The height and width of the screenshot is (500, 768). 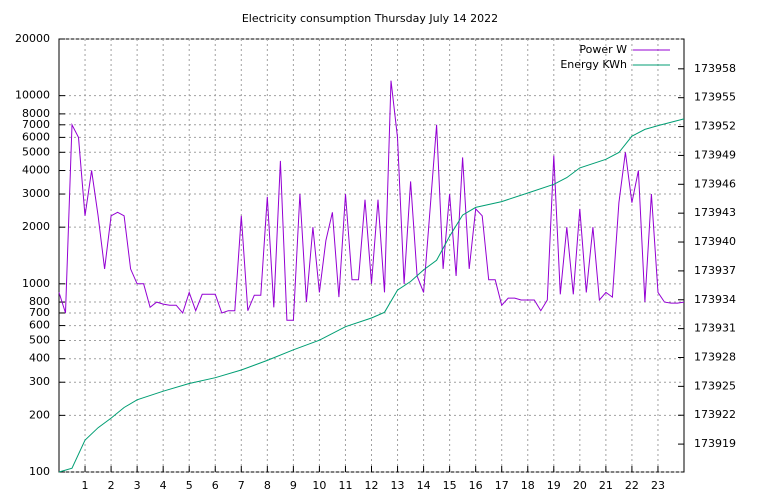 What do you see at coordinates (293, 485) in the screenshot?
I see `x-tick-label: 9` at bounding box center [293, 485].